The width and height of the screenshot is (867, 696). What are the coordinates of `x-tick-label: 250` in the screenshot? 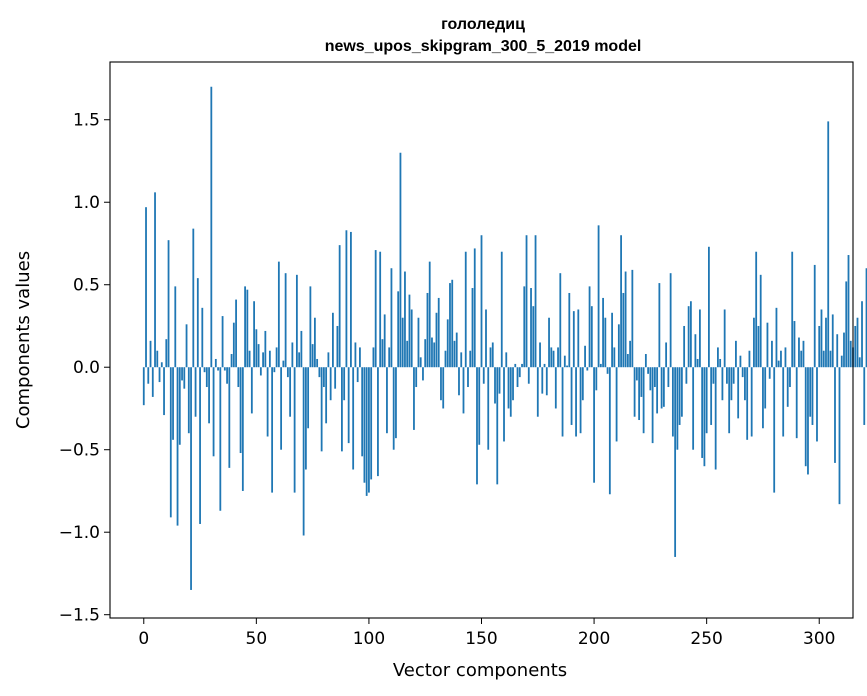 It's located at (706, 639).